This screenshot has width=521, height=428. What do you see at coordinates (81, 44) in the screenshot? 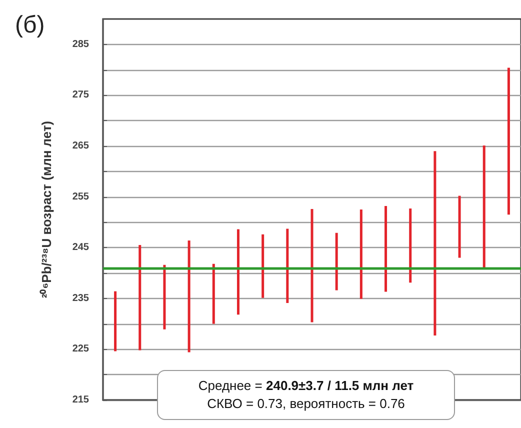
I see `y-tick-label: 285` at bounding box center [81, 44].